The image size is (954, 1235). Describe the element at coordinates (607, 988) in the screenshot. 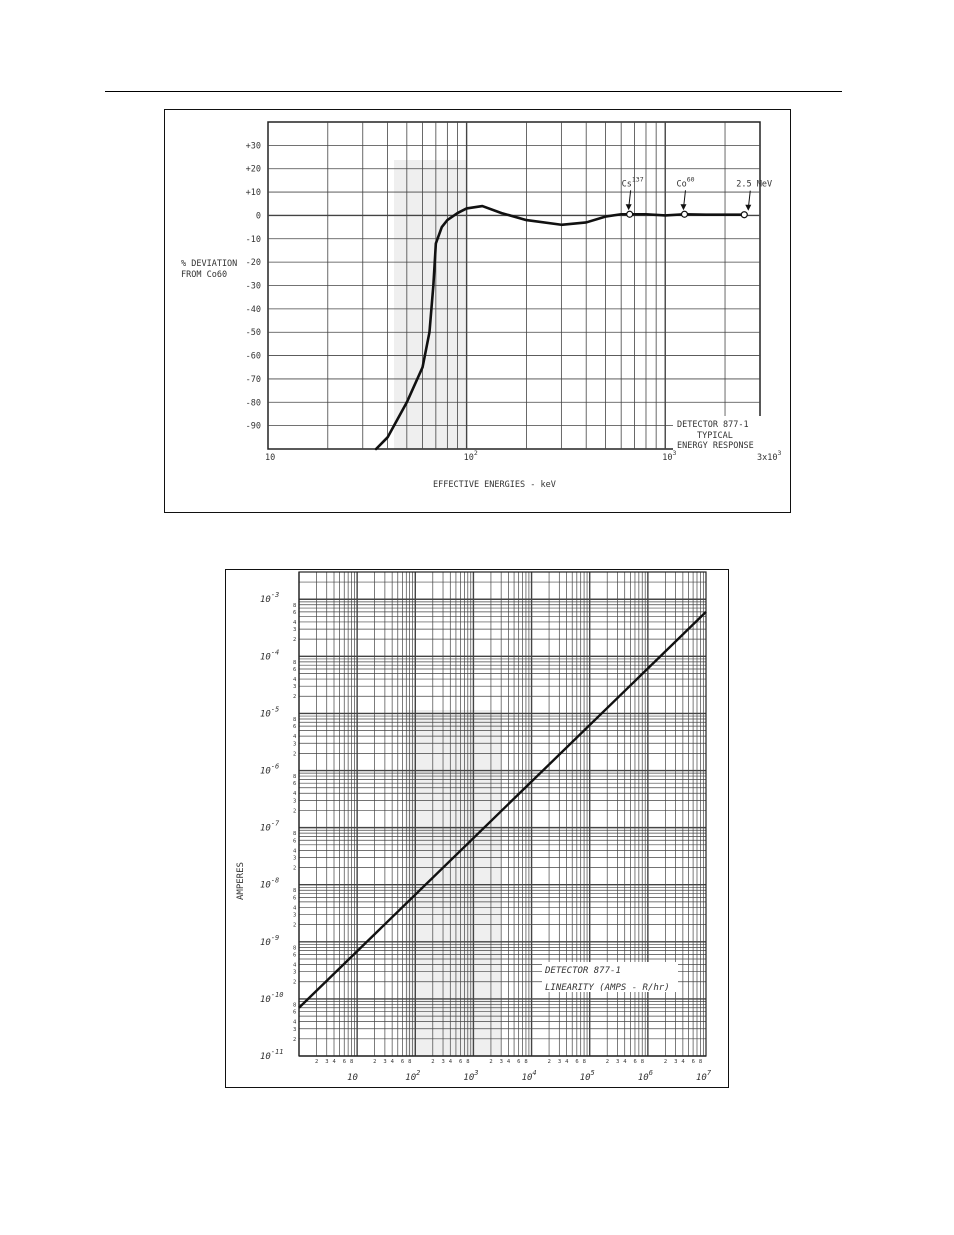

I see `linearity-title-line2: LINEARITY (AMPS - R/hr)` at that location.